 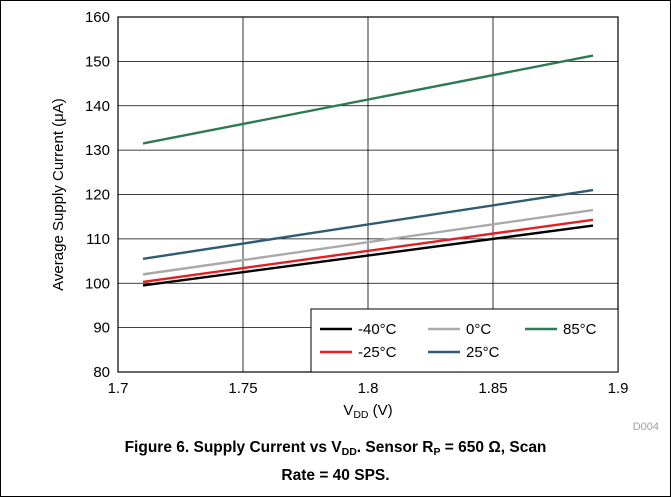 What do you see at coordinates (580, 329) in the screenshot?
I see `legend-label: 85°C` at bounding box center [580, 329].